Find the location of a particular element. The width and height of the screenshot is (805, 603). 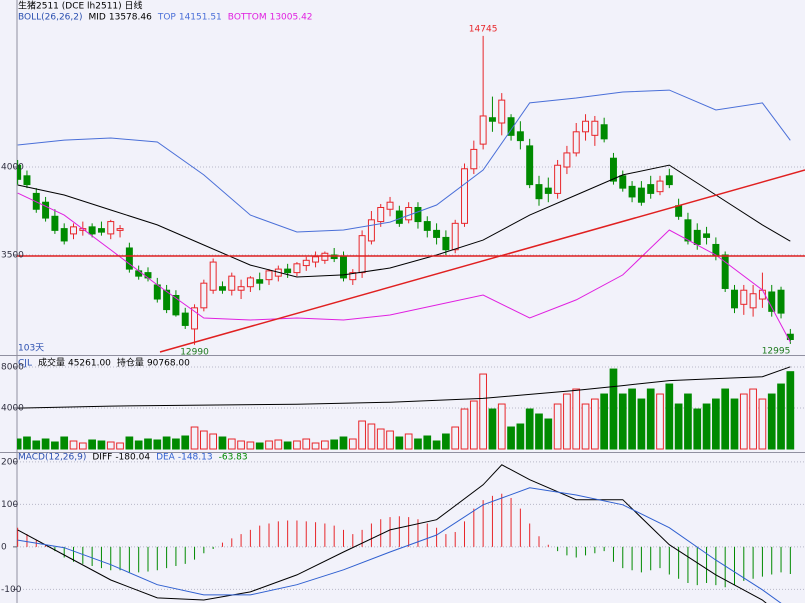

legend-value: -63.83 is located at coordinates (233, 458).